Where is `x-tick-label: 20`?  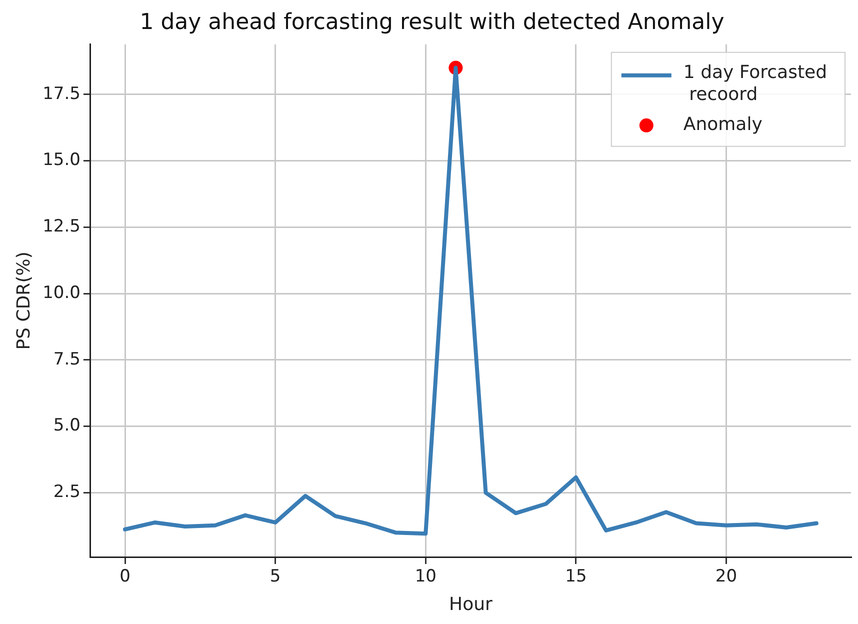
x-tick-label: 20 is located at coordinates (726, 576).